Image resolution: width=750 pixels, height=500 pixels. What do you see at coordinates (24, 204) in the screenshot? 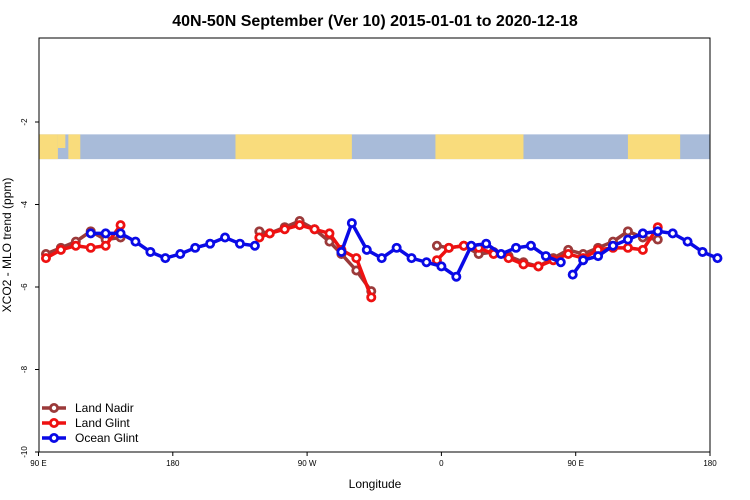
I see `y-tick-label: -4` at bounding box center [24, 204].